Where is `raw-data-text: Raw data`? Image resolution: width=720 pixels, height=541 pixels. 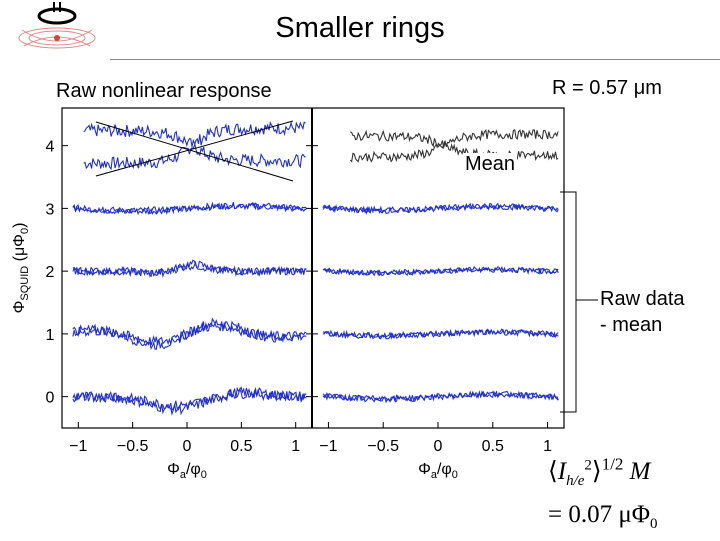
raw-data-text: Raw data is located at coordinates (642, 299).